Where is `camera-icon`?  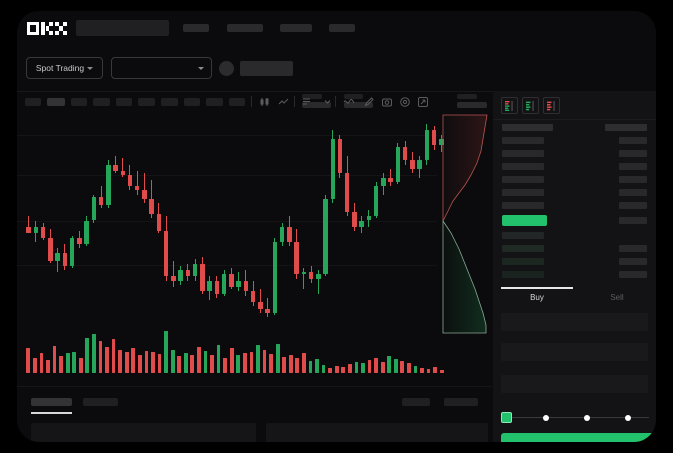 camera-icon is located at coordinates (386, 101).